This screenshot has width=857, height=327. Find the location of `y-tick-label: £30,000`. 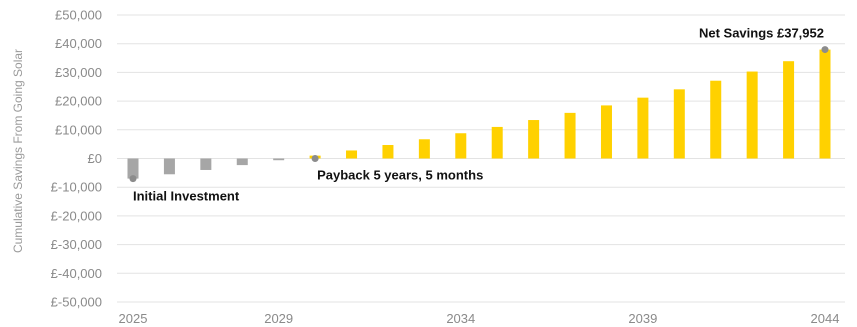

y-tick-label: £30,000 is located at coordinates (78, 72).